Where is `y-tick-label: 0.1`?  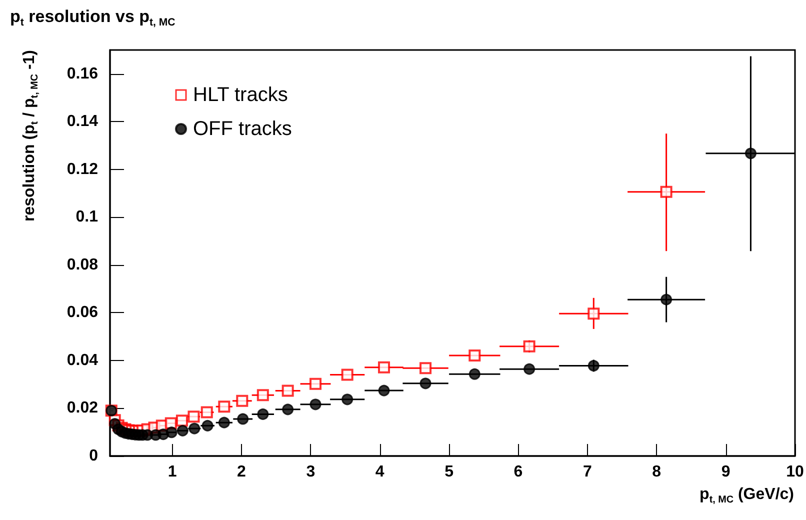 y-tick-label: 0.1 is located at coordinates (87, 217).